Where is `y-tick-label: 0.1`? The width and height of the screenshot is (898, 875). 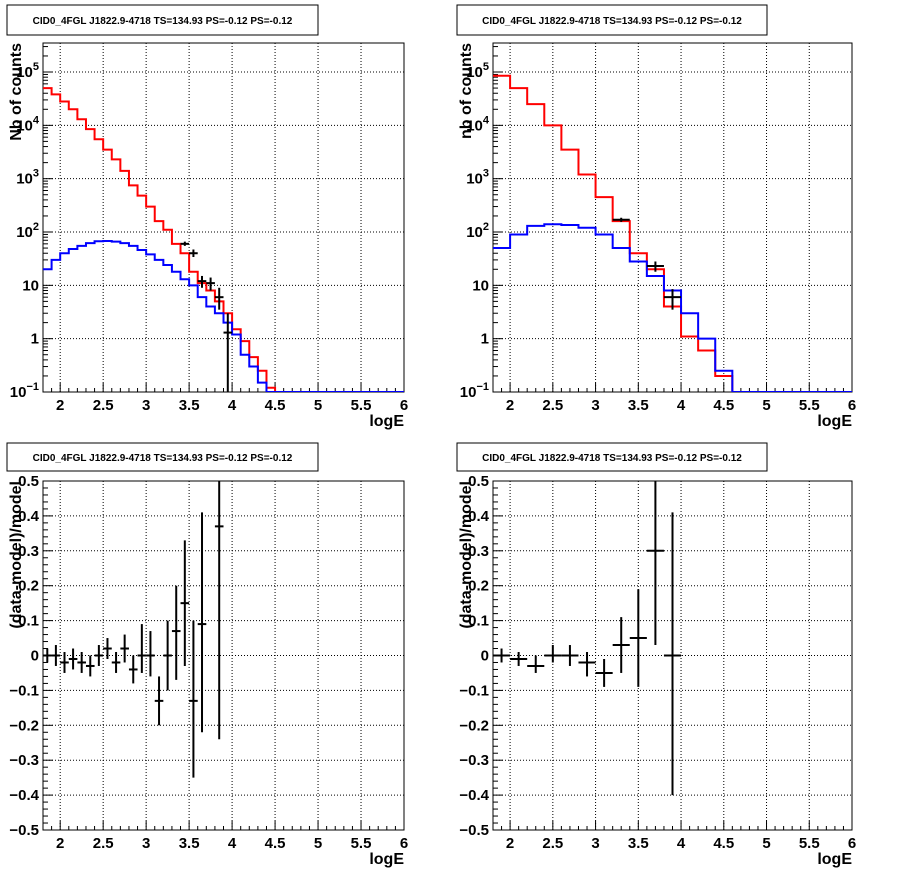 y-tick-label: 0.1 is located at coordinates (28, 621).